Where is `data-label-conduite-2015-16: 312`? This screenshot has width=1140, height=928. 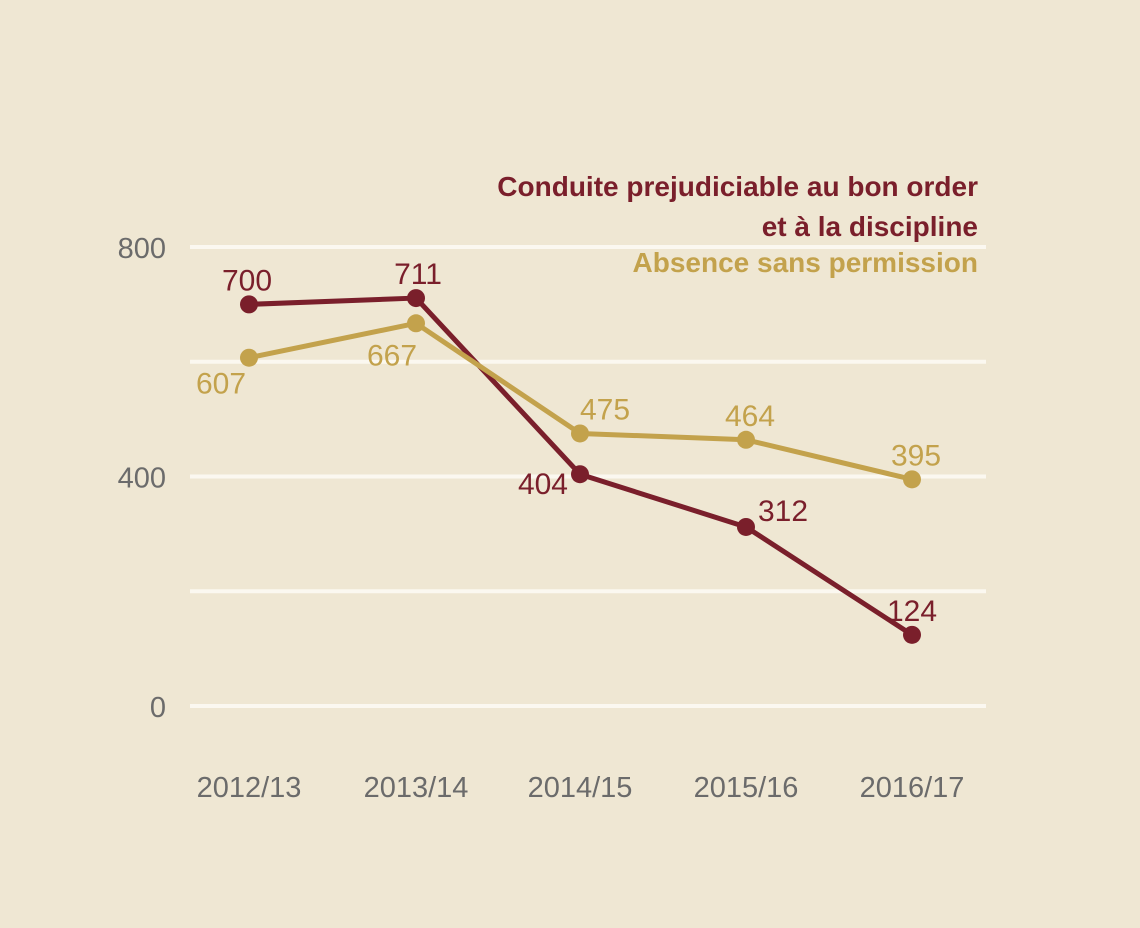 data-label-conduite-2015-16: 312 is located at coordinates (783, 511).